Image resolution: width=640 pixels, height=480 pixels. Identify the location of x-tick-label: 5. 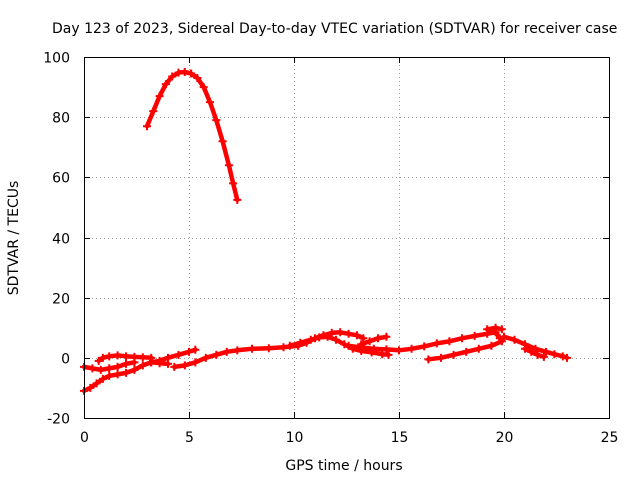
(189, 438).